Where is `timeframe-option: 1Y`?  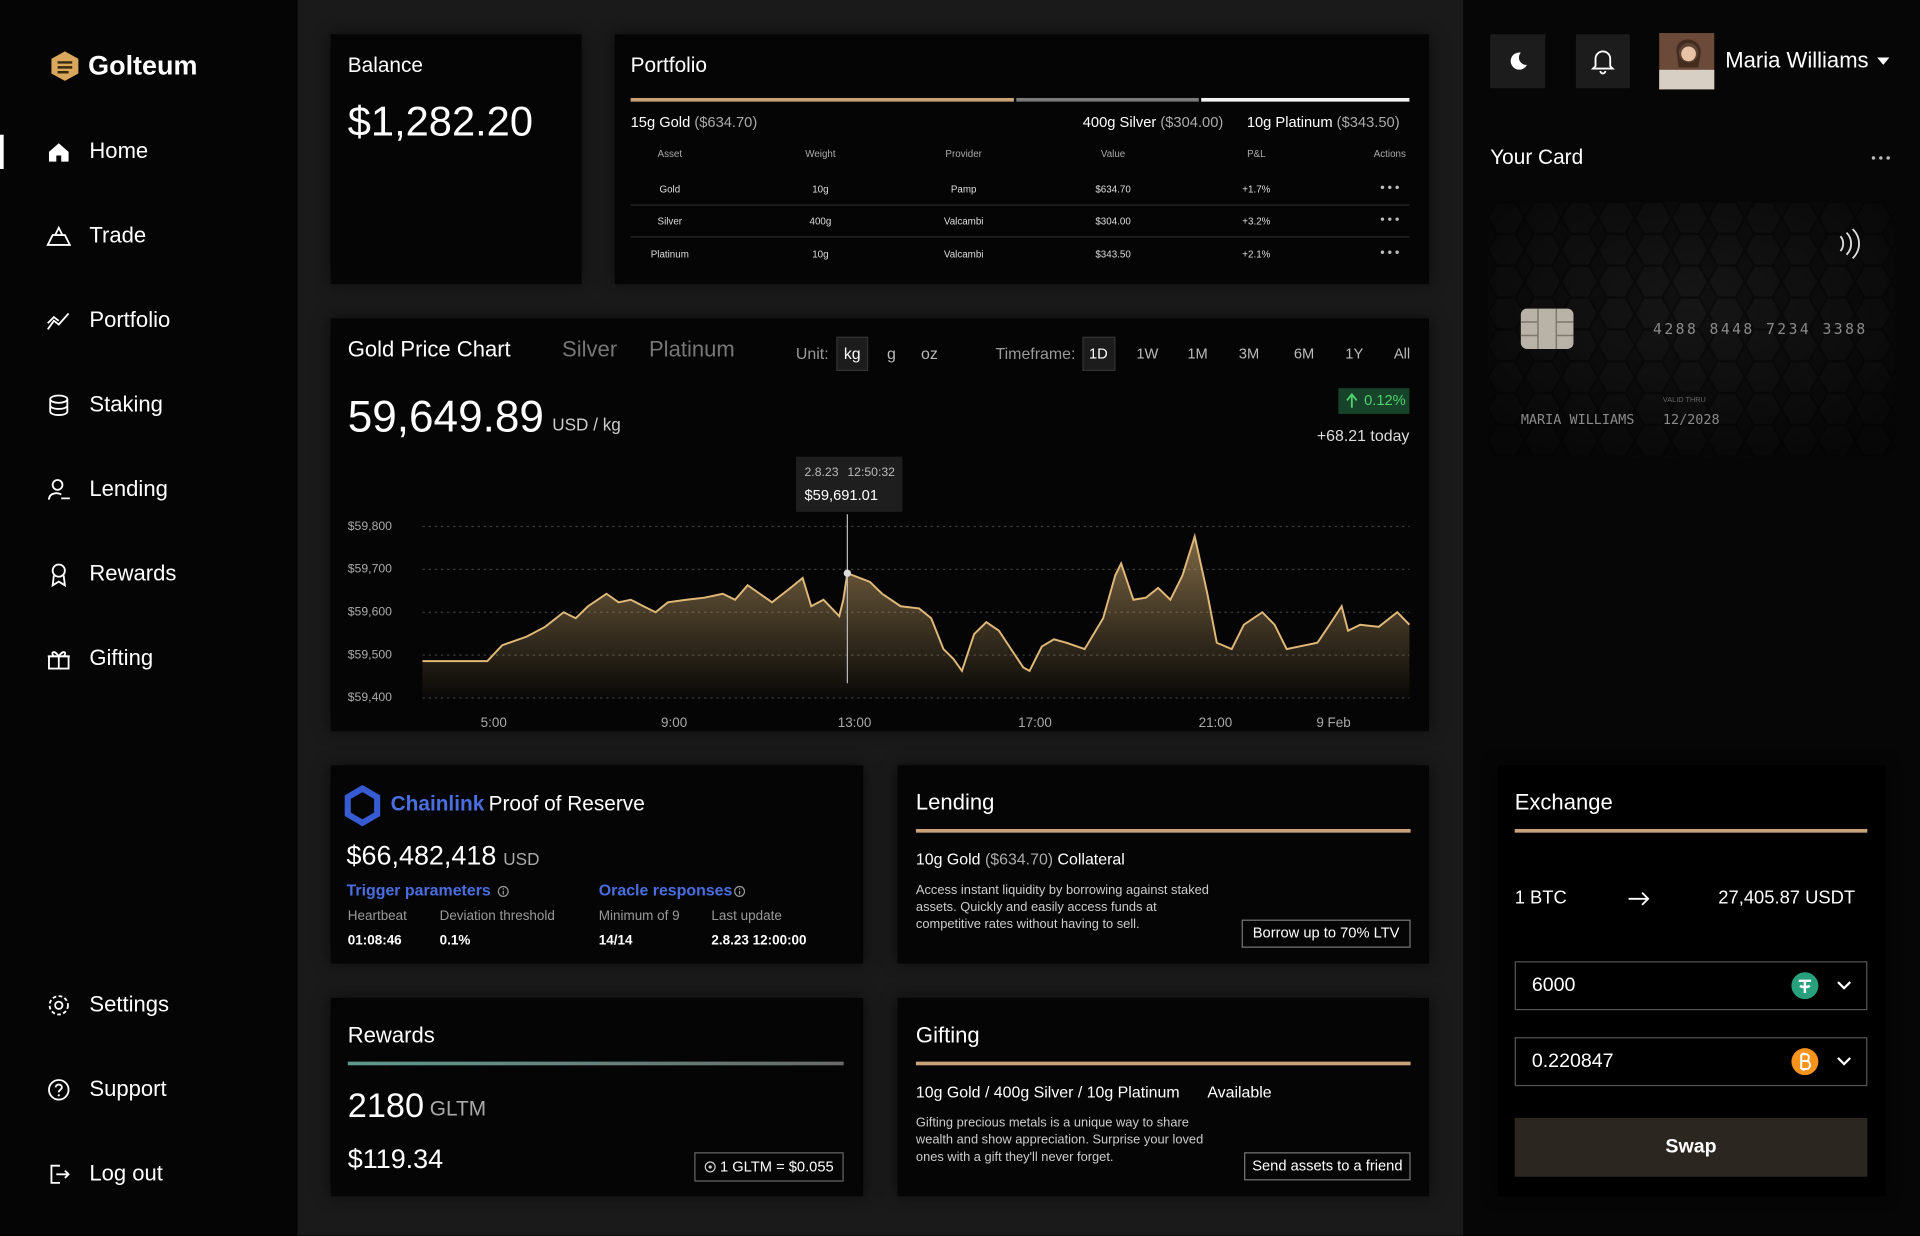 timeframe-option: 1Y is located at coordinates (1354, 354).